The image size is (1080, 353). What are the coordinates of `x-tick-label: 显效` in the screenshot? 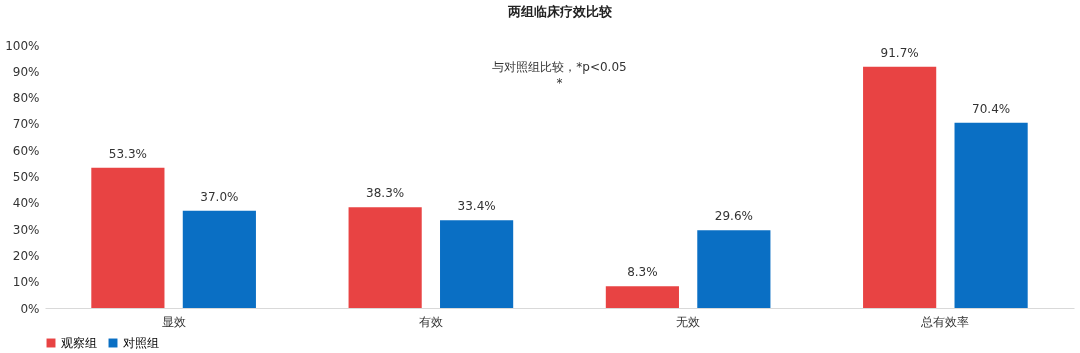 It's located at (173, 321).